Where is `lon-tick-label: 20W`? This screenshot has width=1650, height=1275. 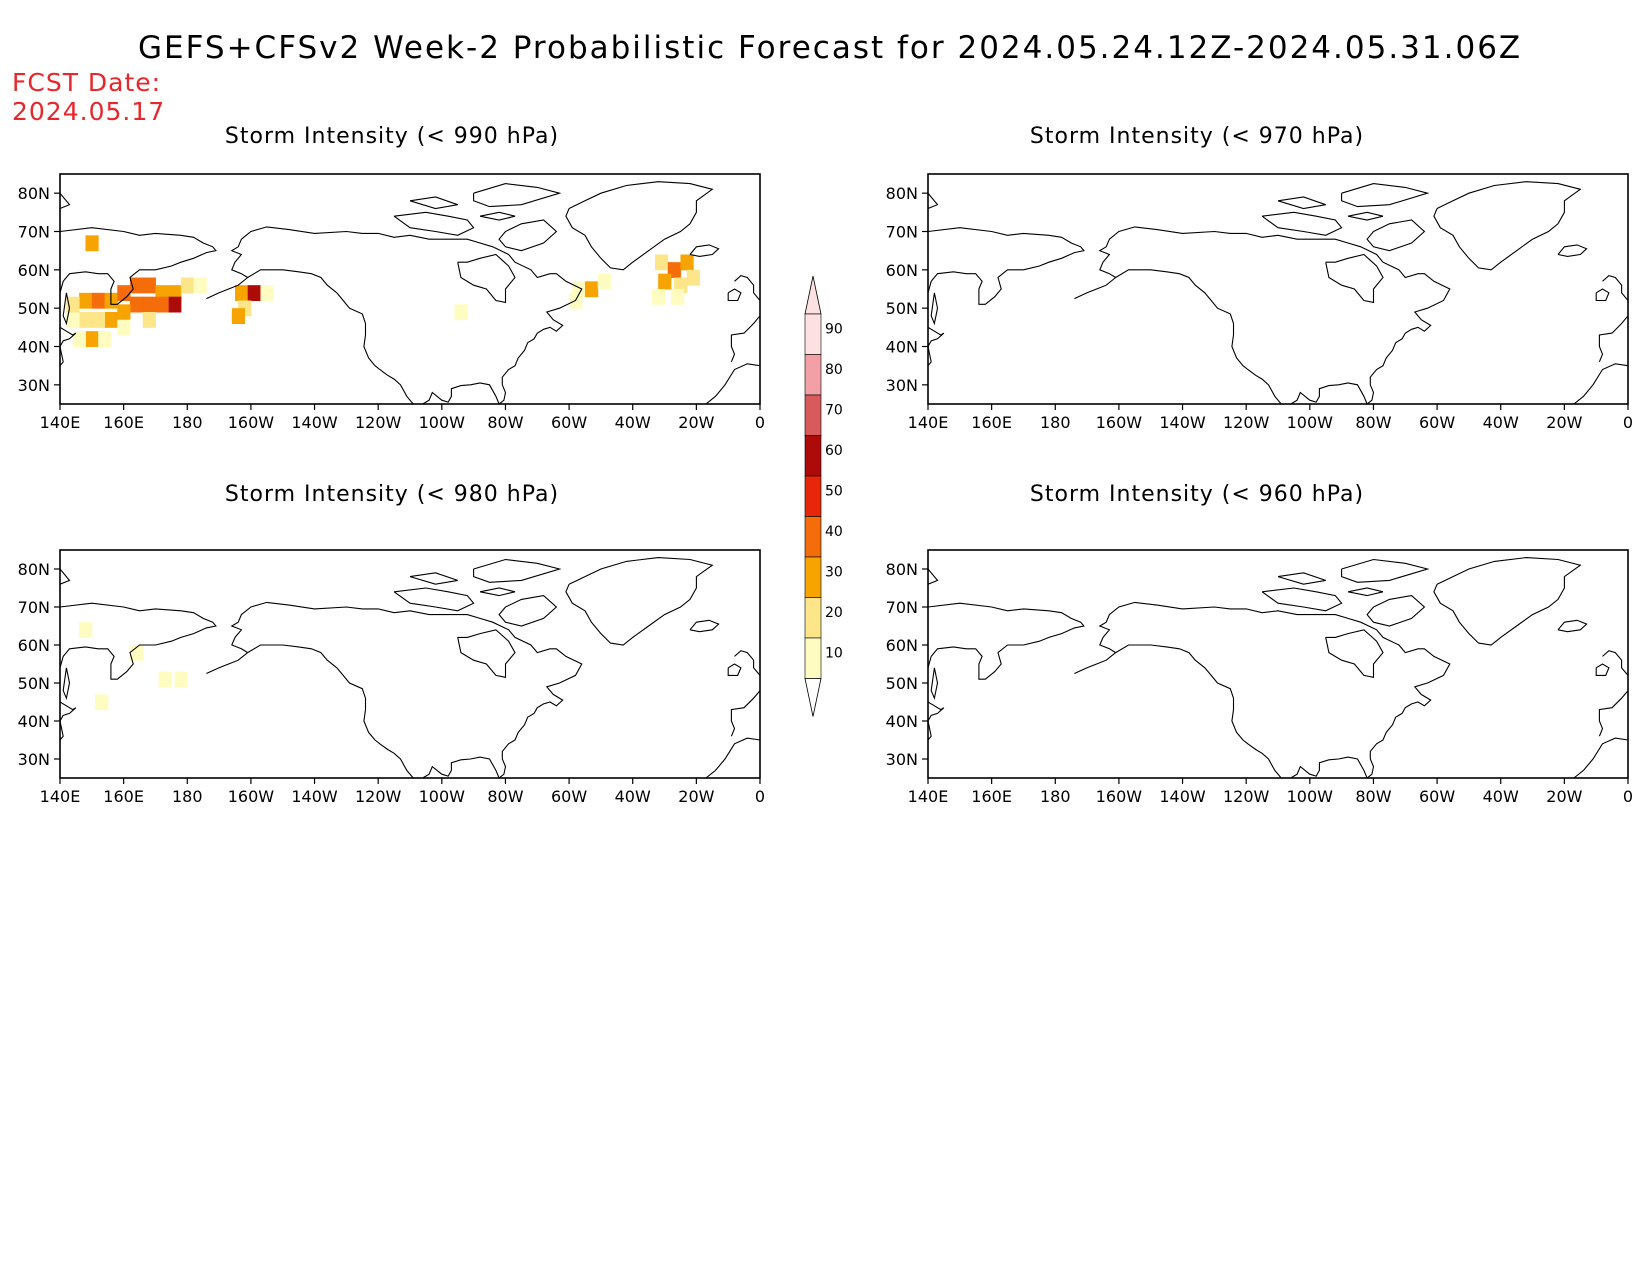 lon-tick-label: 20W is located at coordinates (1564, 796).